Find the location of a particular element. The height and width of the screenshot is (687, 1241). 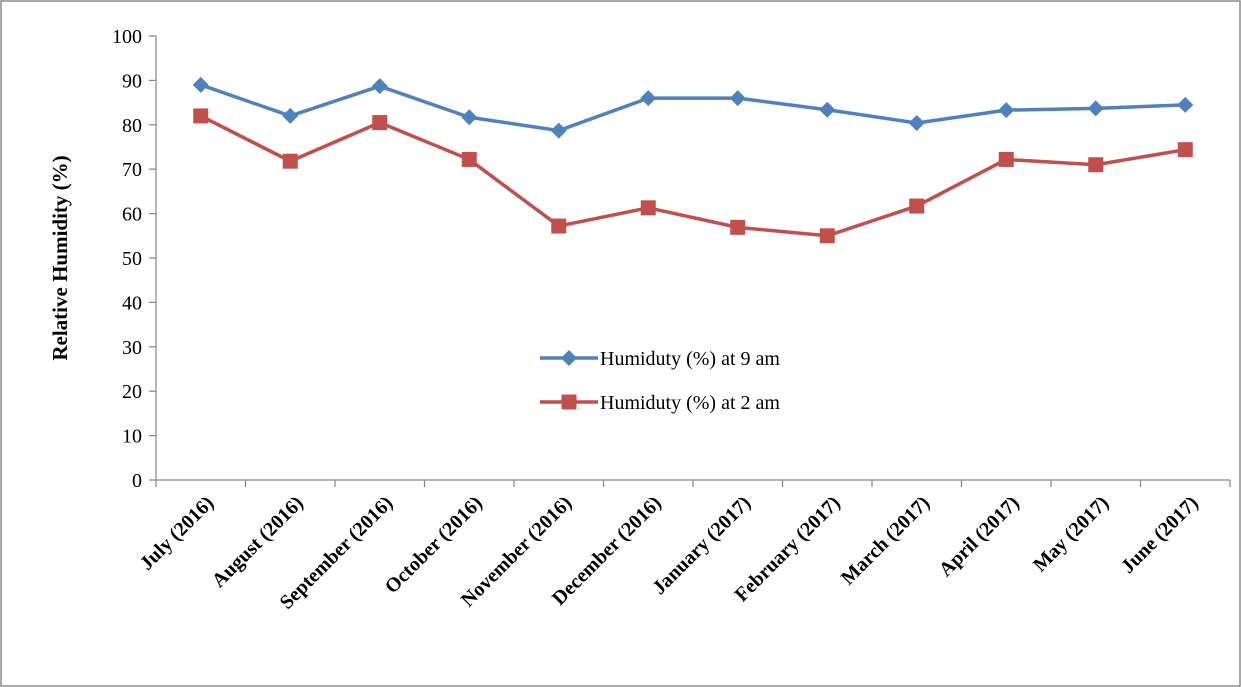

y-tick-label: 90 is located at coordinates (132, 81).